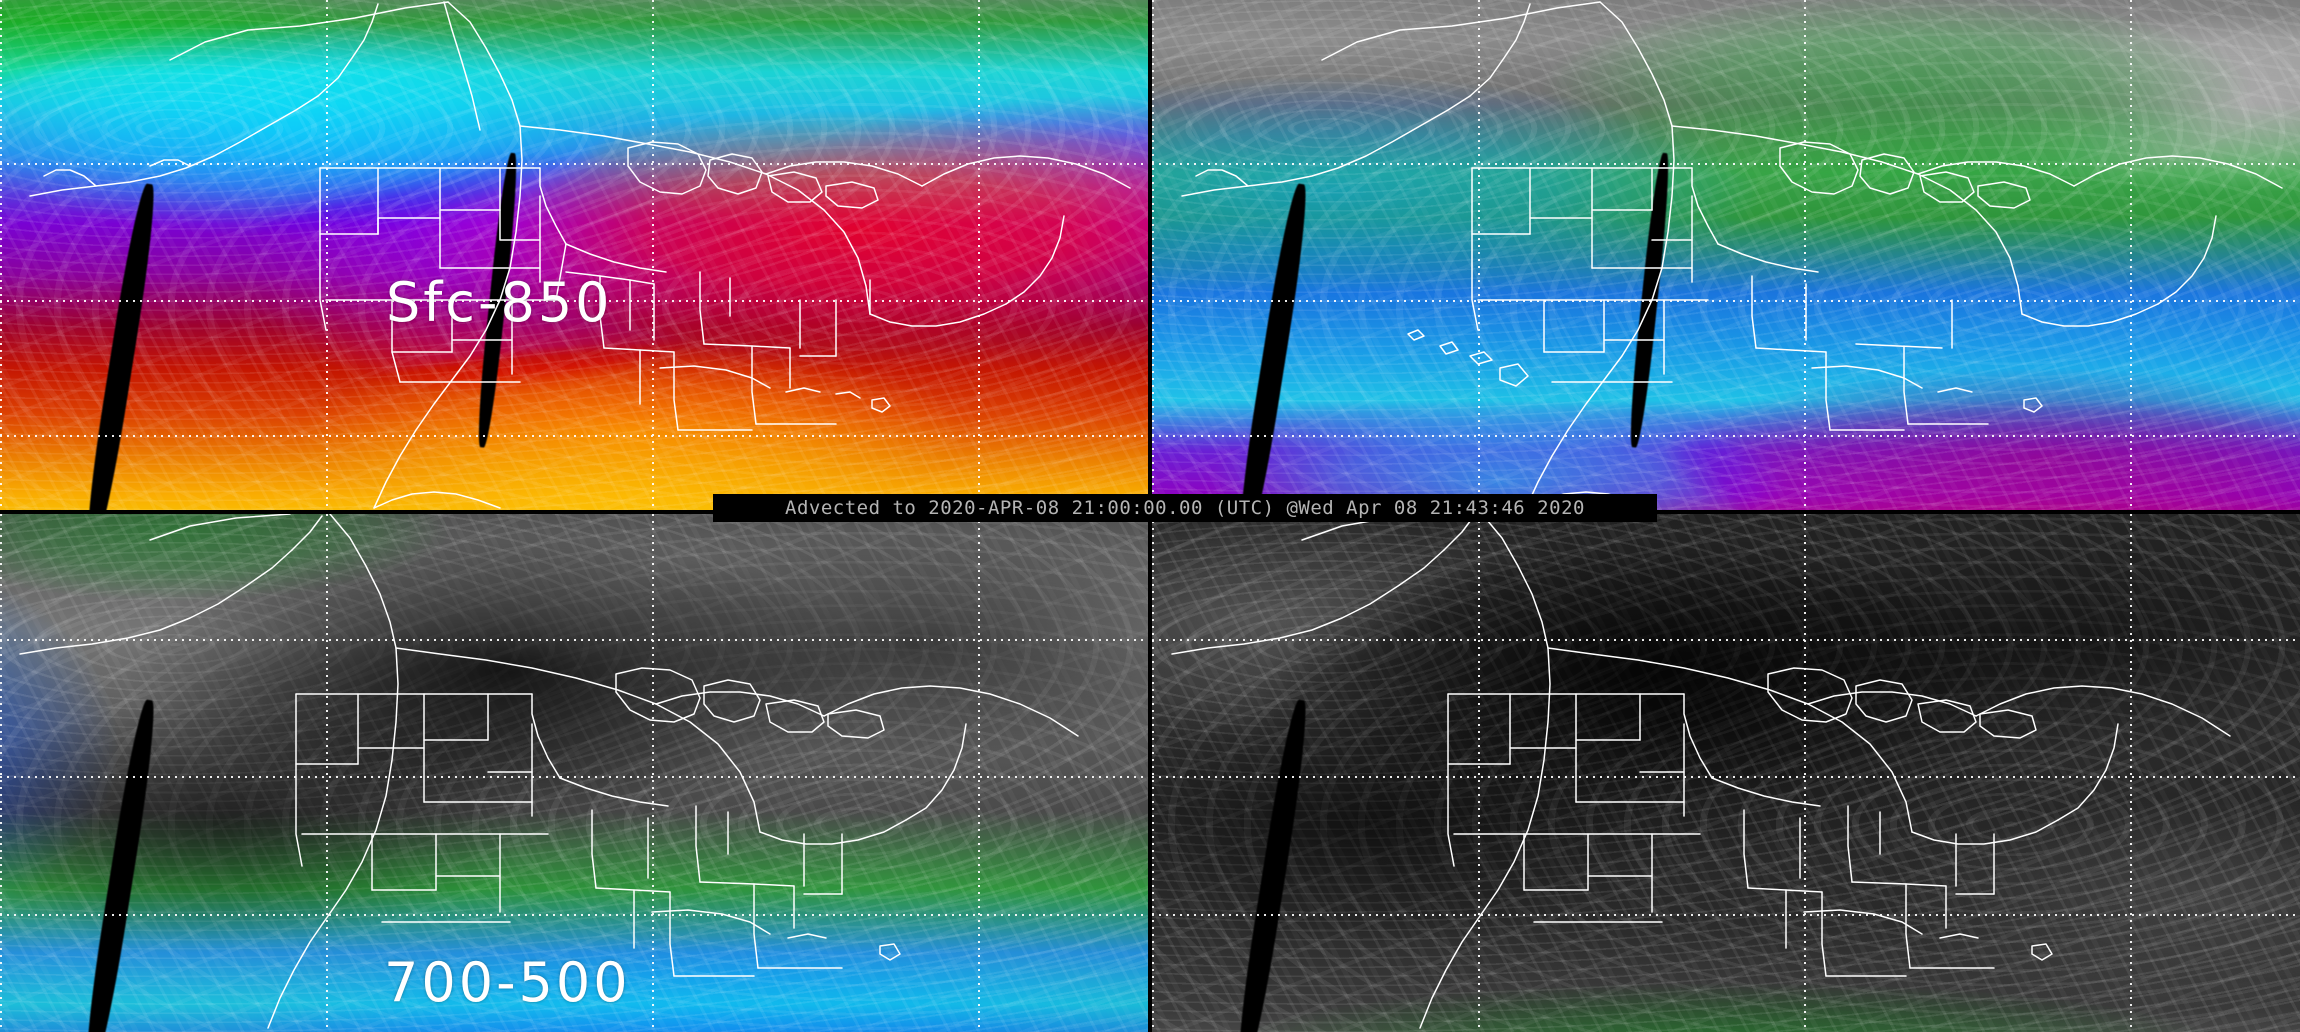  I want to click on panel-label-sfc-850: Sfc-850, so click(499, 302).